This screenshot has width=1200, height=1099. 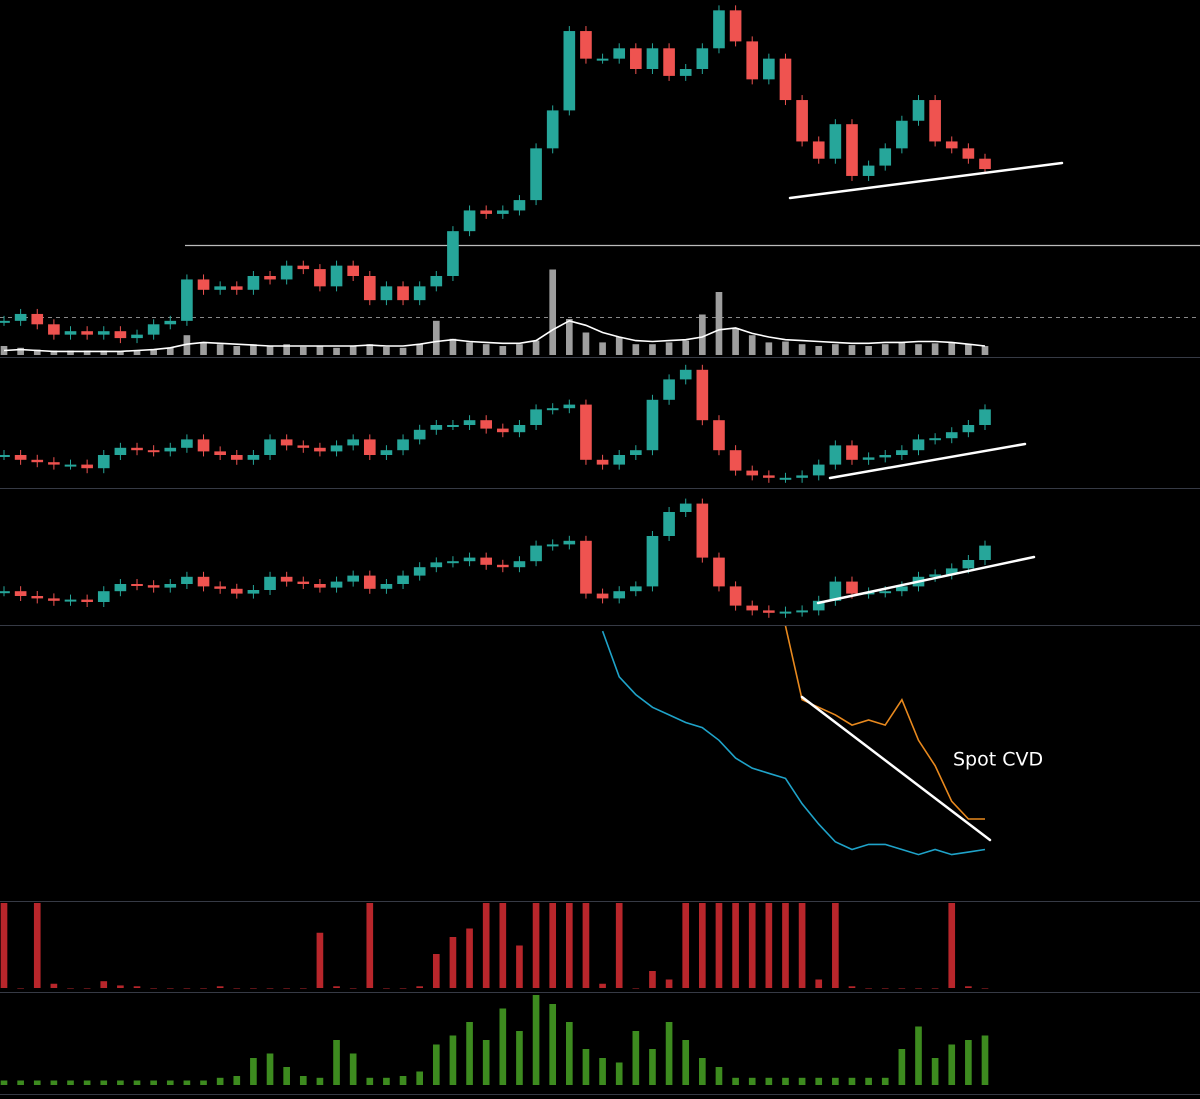 What do you see at coordinates (494, 336) in the screenshot?
I see `line` at bounding box center [494, 336].